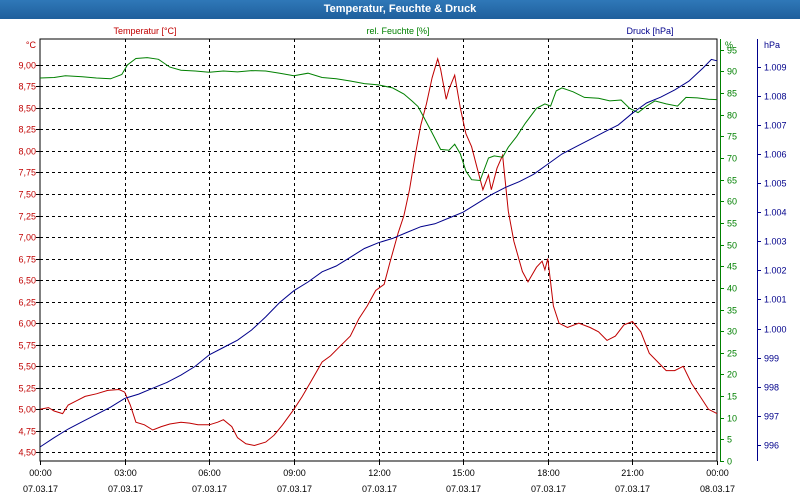  Describe the element at coordinates (775, 155) in the screenshot. I see `y-tick-label-pressure: 1.006` at that location.